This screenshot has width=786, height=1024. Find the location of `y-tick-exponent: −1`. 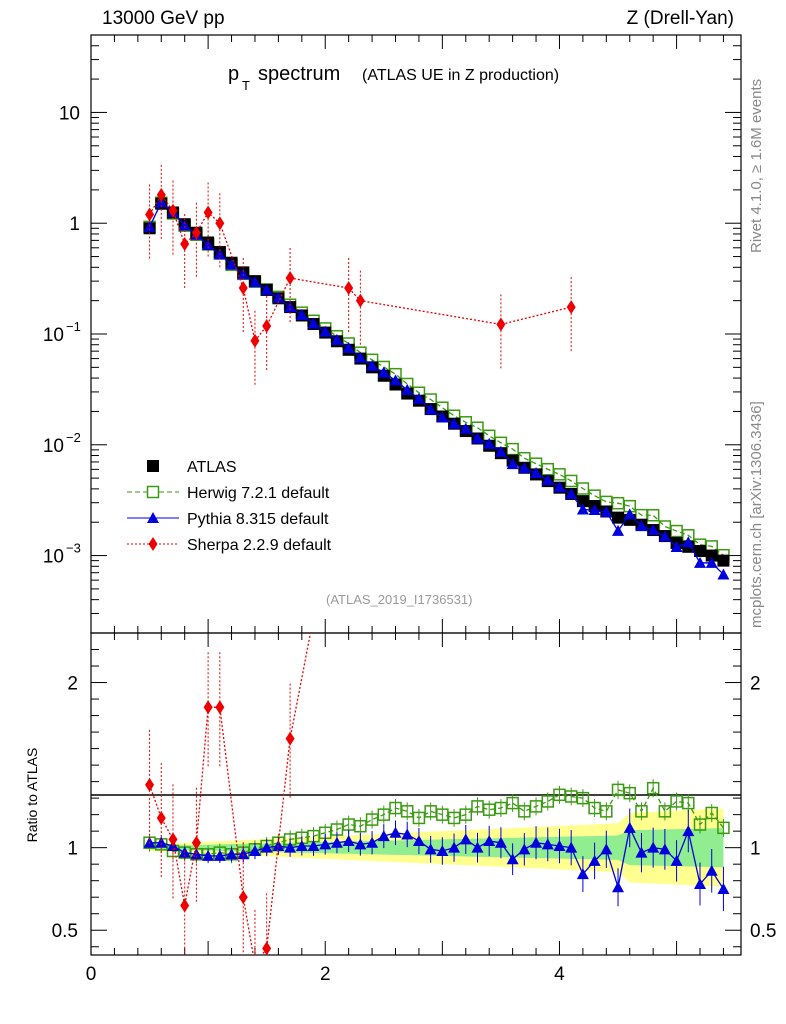

y-tick-exponent: −1 is located at coordinates (73, 326).